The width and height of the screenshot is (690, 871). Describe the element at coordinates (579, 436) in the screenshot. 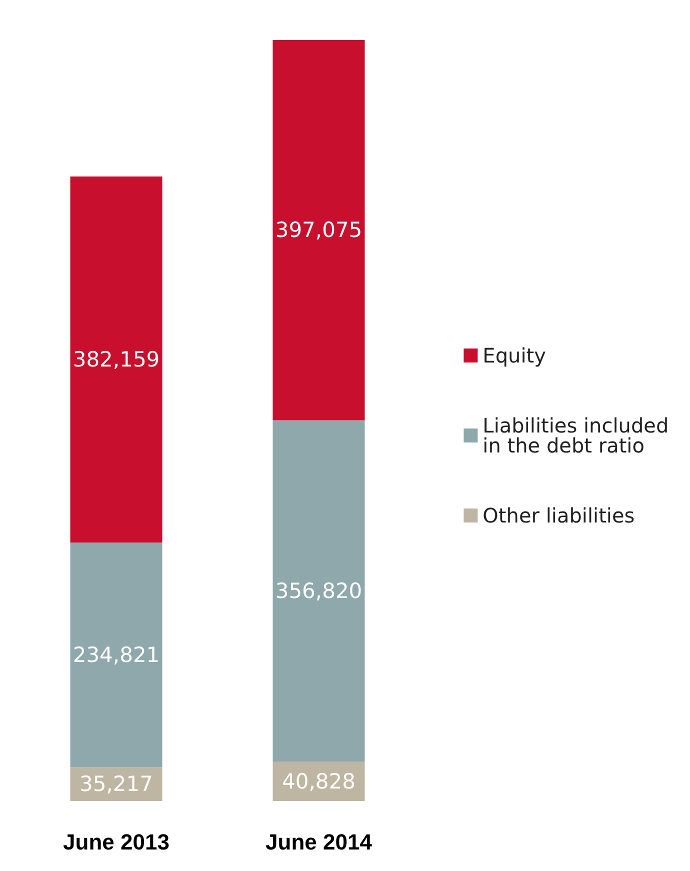

I see `legend-label: Liabilities included in the debt ratio` at that location.